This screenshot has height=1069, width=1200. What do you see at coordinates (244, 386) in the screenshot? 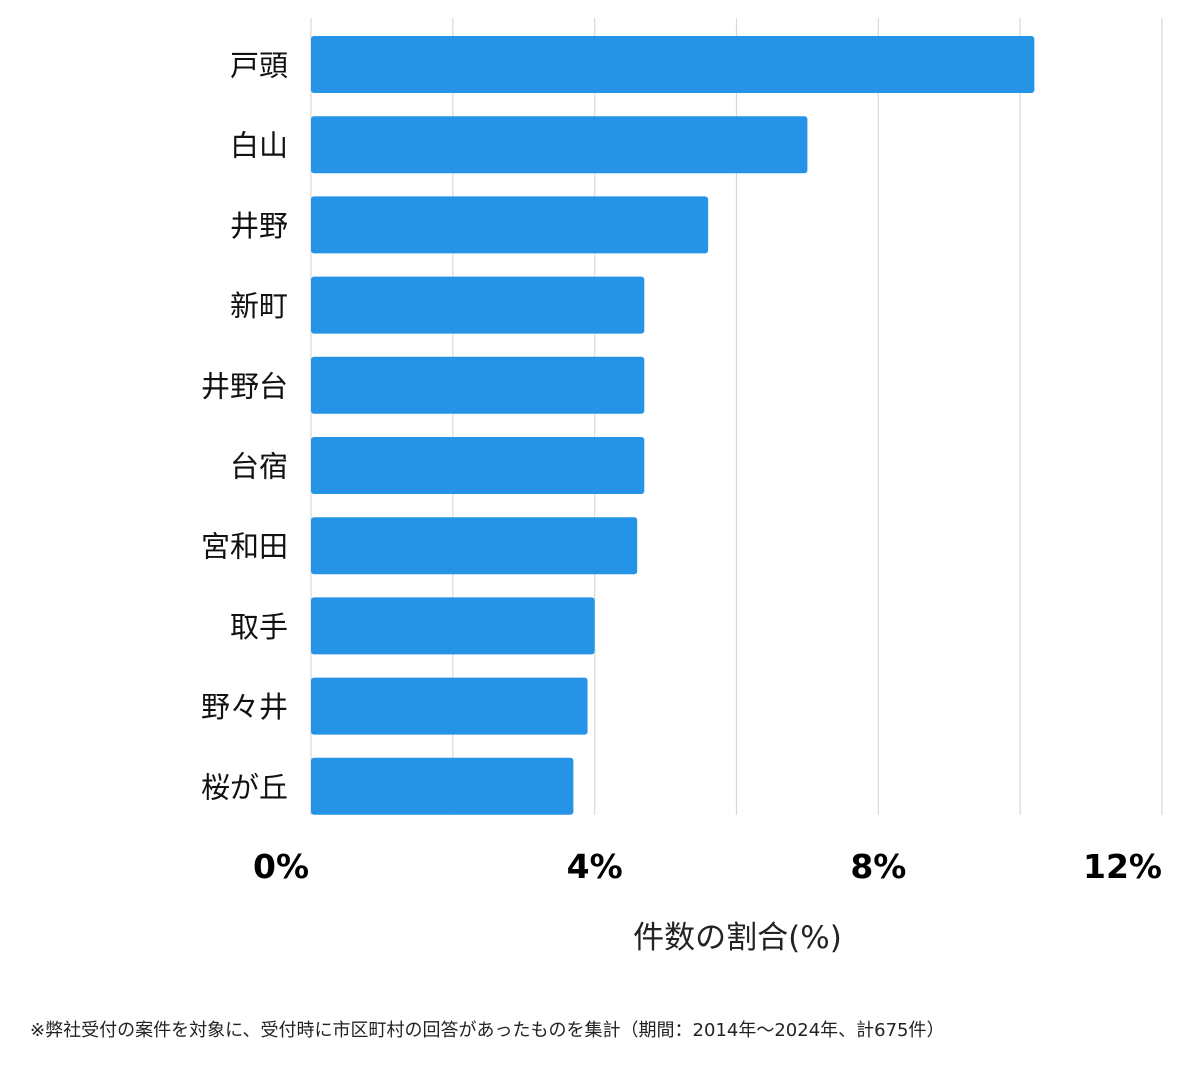
I see `category-label: 井野台` at bounding box center [244, 386].